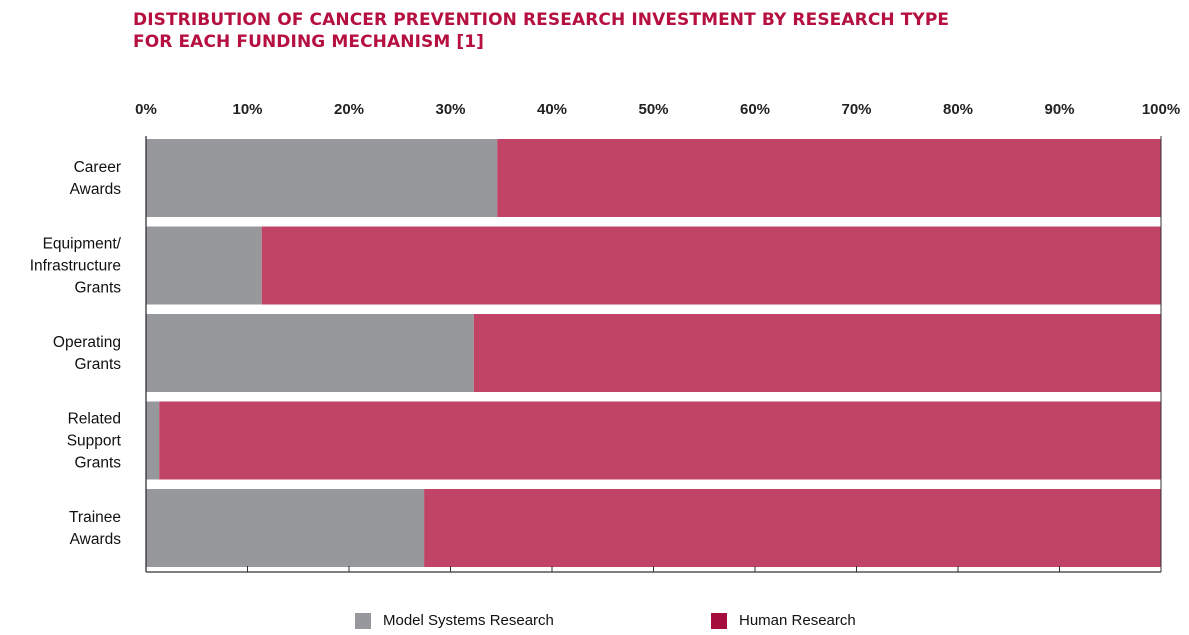 This screenshot has width=1189, height=635. What do you see at coordinates (856, 109) in the screenshot?
I see `x-tick-label: 70%` at bounding box center [856, 109].